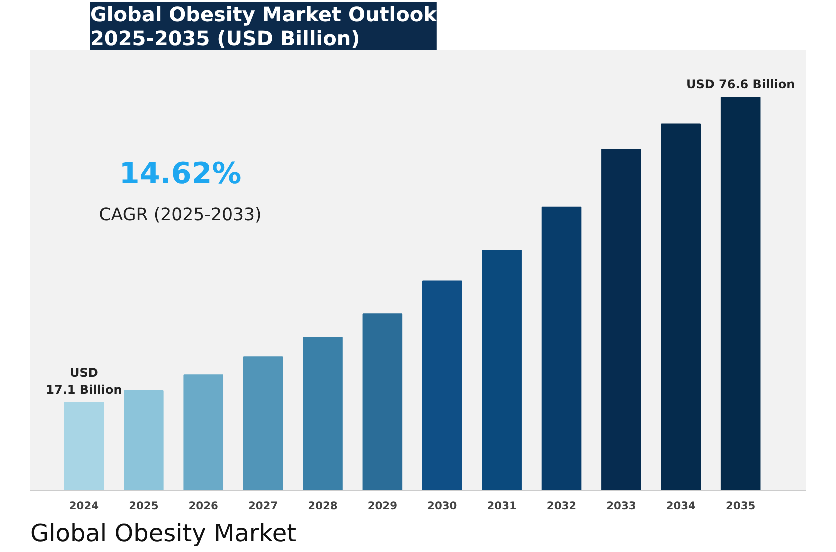 Image resolution: width=836 pixels, height=552 pixels. I want to click on x-tick-label: 2026, so click(203, 506).